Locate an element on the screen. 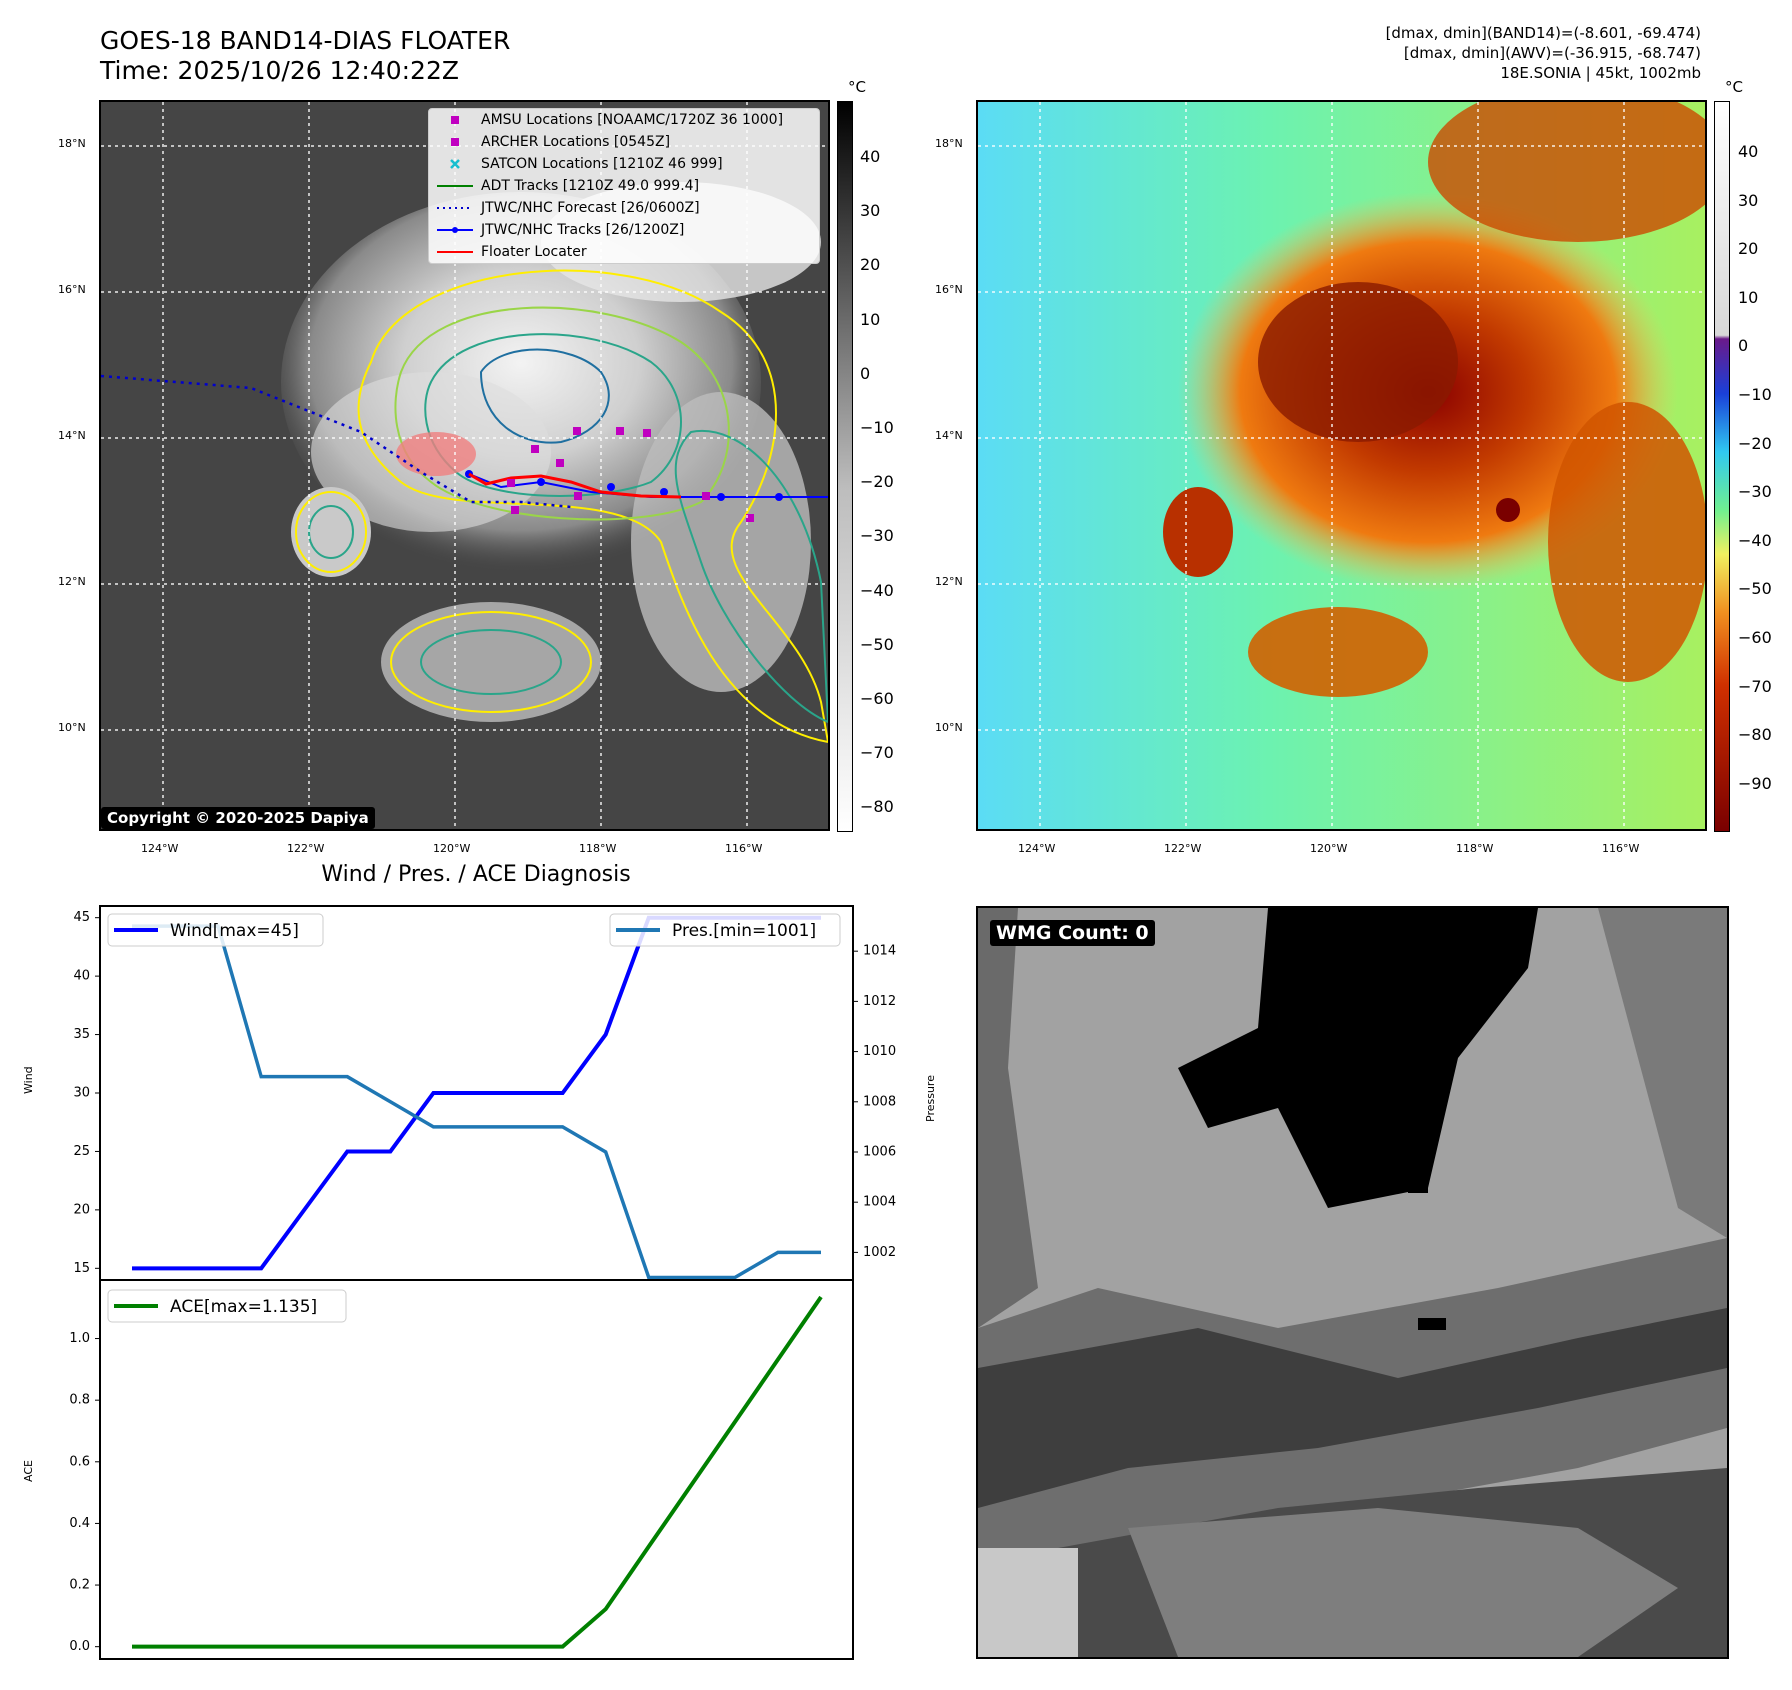  colorbar-tick: 40 is located at coordinates (1748, 151).